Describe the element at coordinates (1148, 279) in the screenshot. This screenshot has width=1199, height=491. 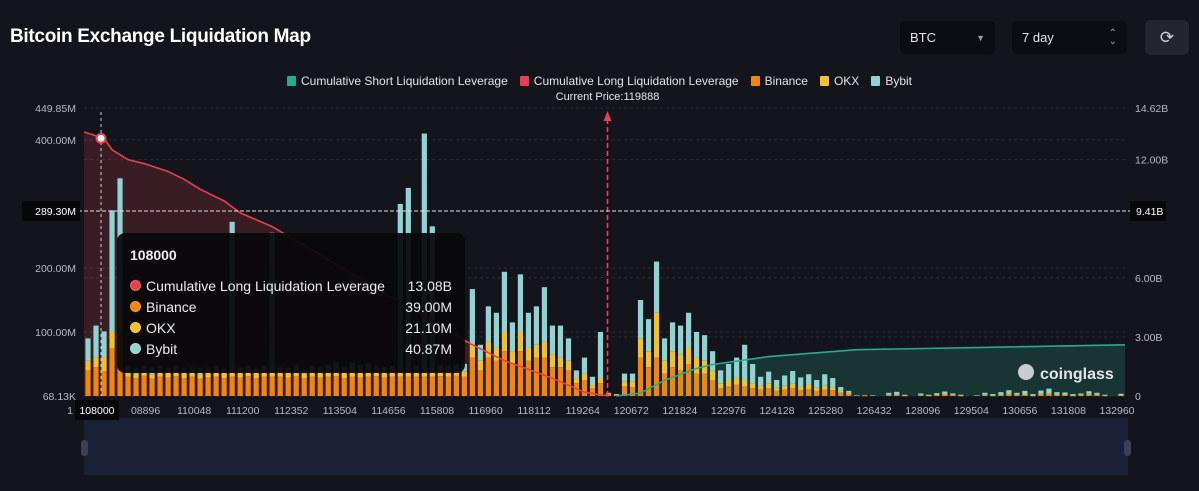
I see `right-axis-tick: 6.00B` at that location.